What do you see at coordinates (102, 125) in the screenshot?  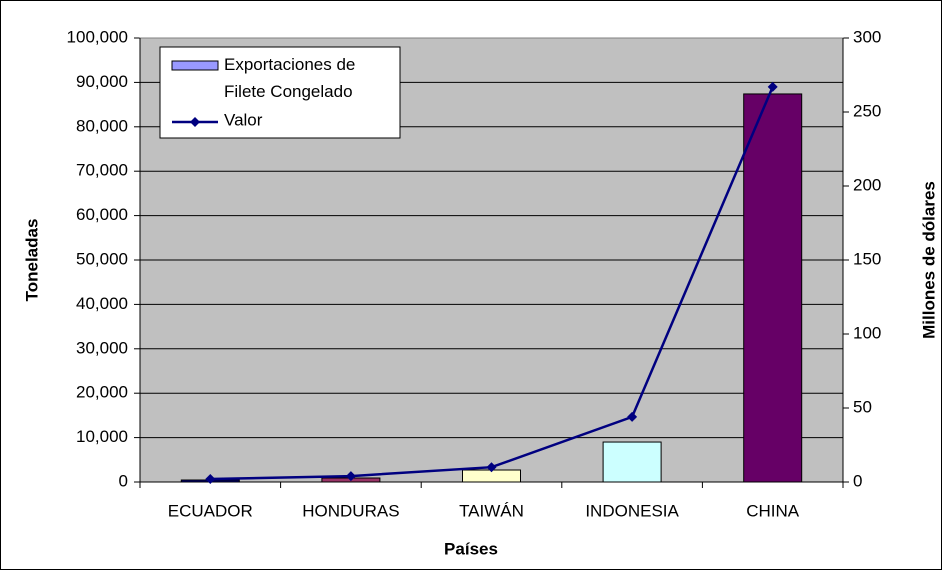 I see `y-tick-label: 80,000` at bounding box center [102, 125].